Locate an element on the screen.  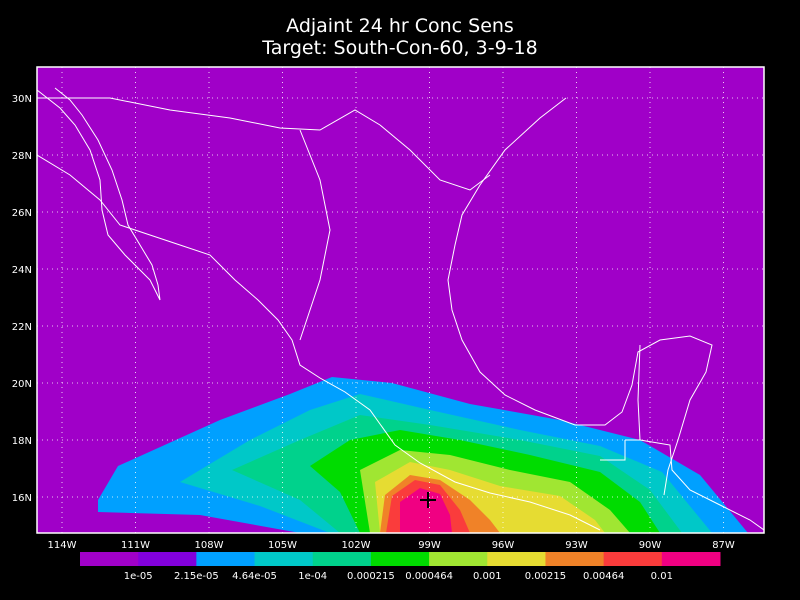
lat-label: 16N is located at coordinates (22, 498).